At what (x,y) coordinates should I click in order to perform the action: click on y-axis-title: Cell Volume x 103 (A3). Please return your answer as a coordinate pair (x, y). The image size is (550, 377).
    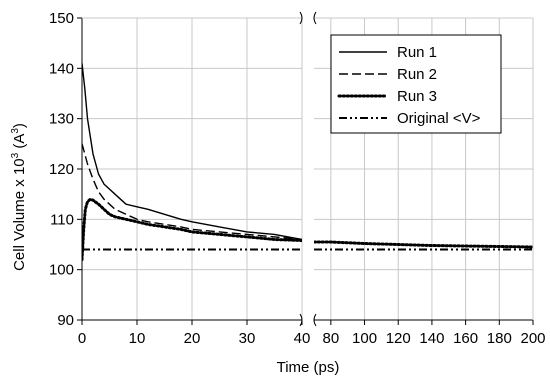
    Looking at the image, I should click on (19, 197).